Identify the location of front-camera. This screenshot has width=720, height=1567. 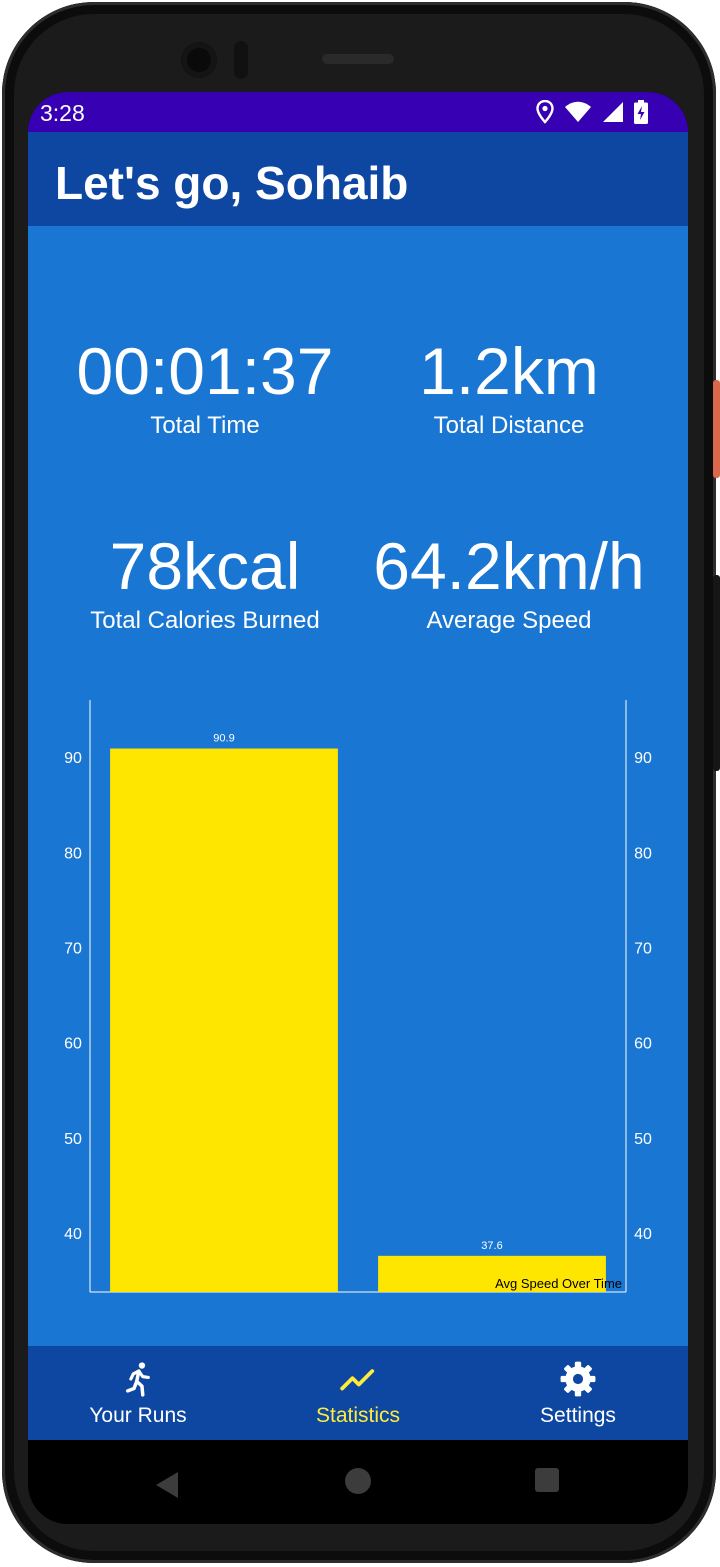
(199, 60).